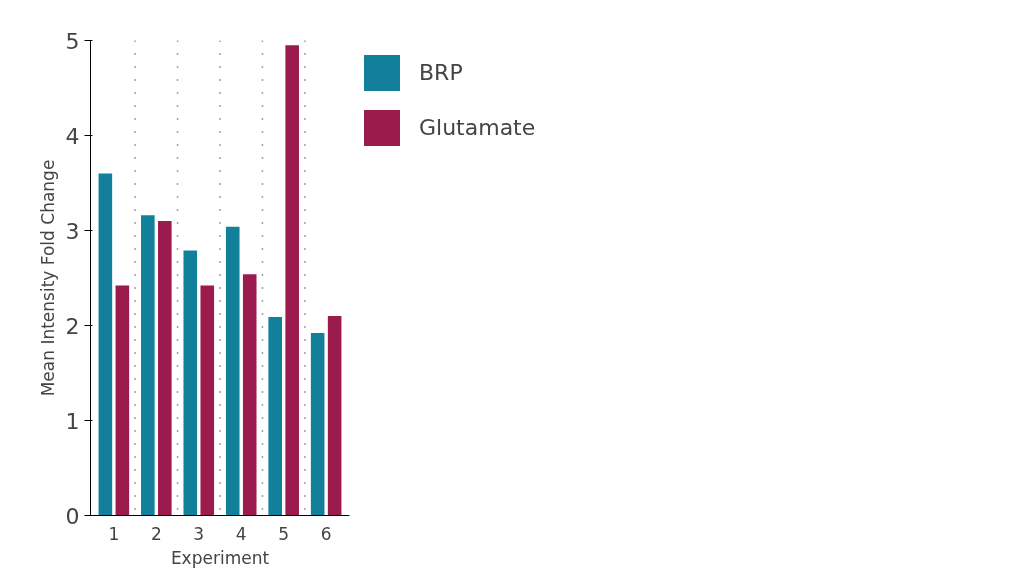  I want to click on legend-label: BRP, so click(441, 72).